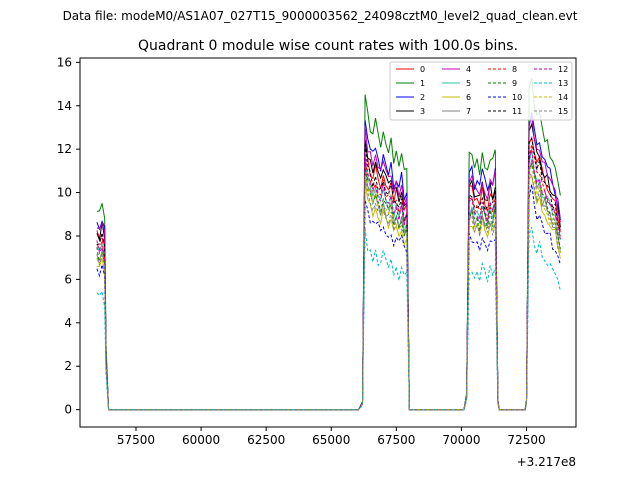  I want to click on legend-label-module-6: 6, so click(468, 97).